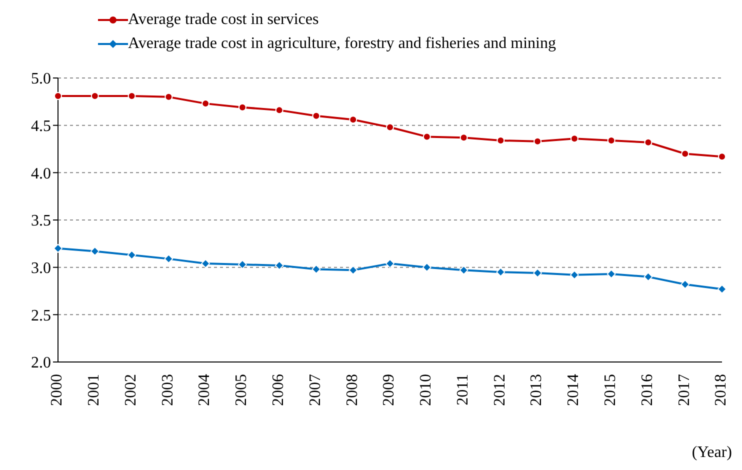 This screenshot has height=470, width=742. I want to click on x-tick-label: 2004, so click(205, 390).